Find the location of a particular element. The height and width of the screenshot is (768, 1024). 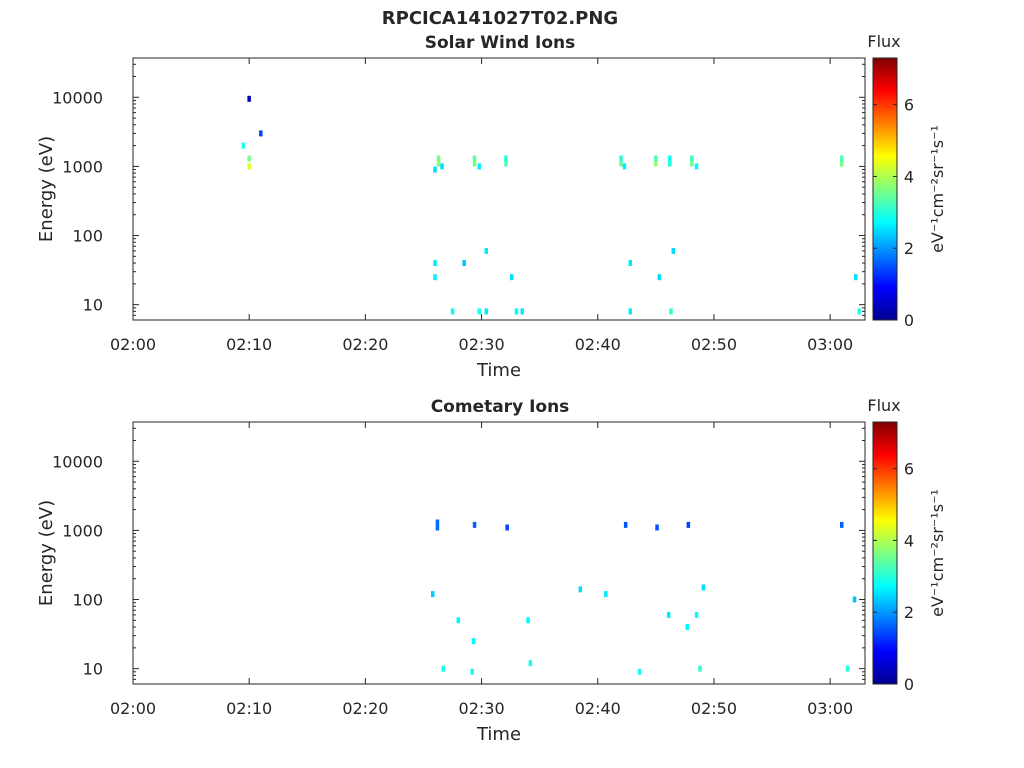

y-tick-label: 1000 is located at coordinates (82, 166).